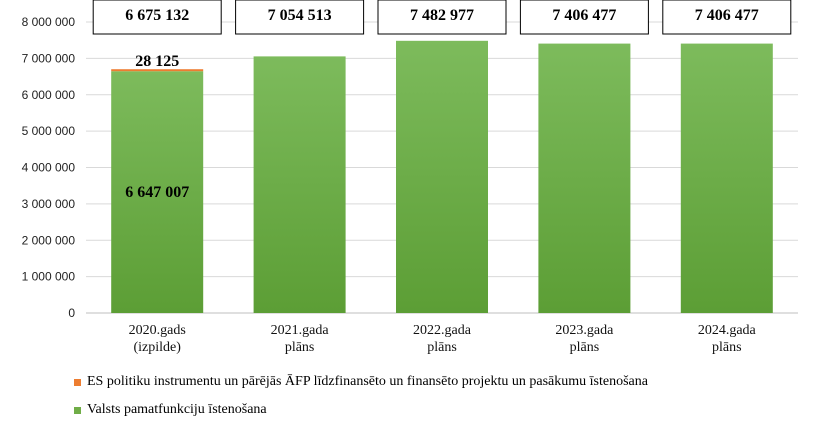 This screenshot has height=426, width=814. I want to click on x-tick-label: 2023.gada plāns, so click(584, 339).